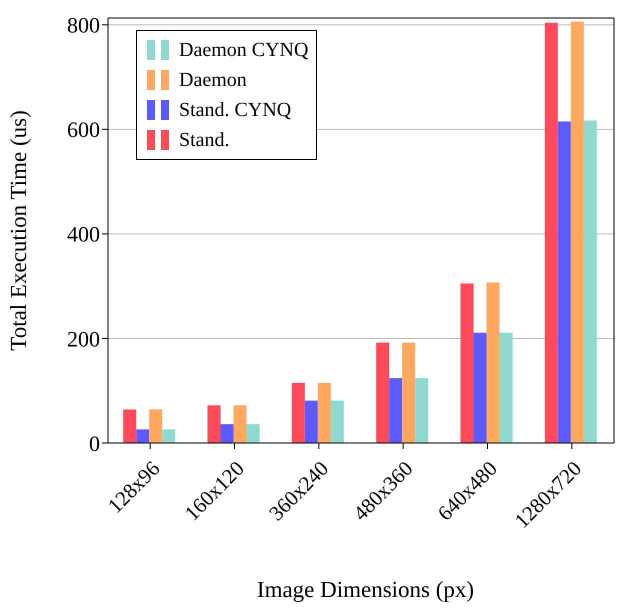 The image size is (631, 611). What do you see at coordinates (83, 339) in the screenshot?
I see `y-tick-label: 200` at bounding box center [83, 339].